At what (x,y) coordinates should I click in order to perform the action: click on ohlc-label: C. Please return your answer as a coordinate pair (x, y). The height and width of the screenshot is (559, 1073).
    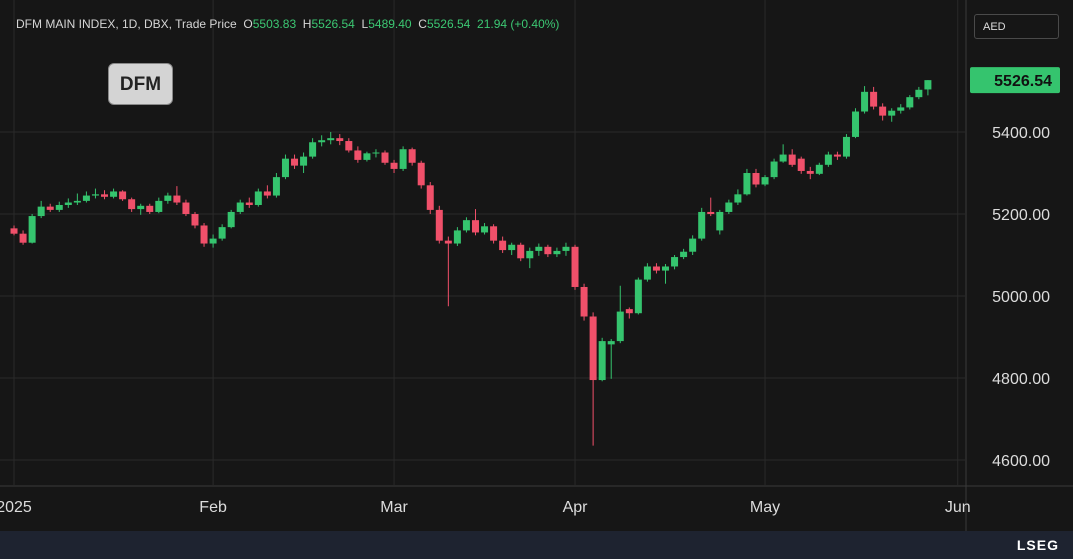
    Looking at the image, I should click on (422, 24).